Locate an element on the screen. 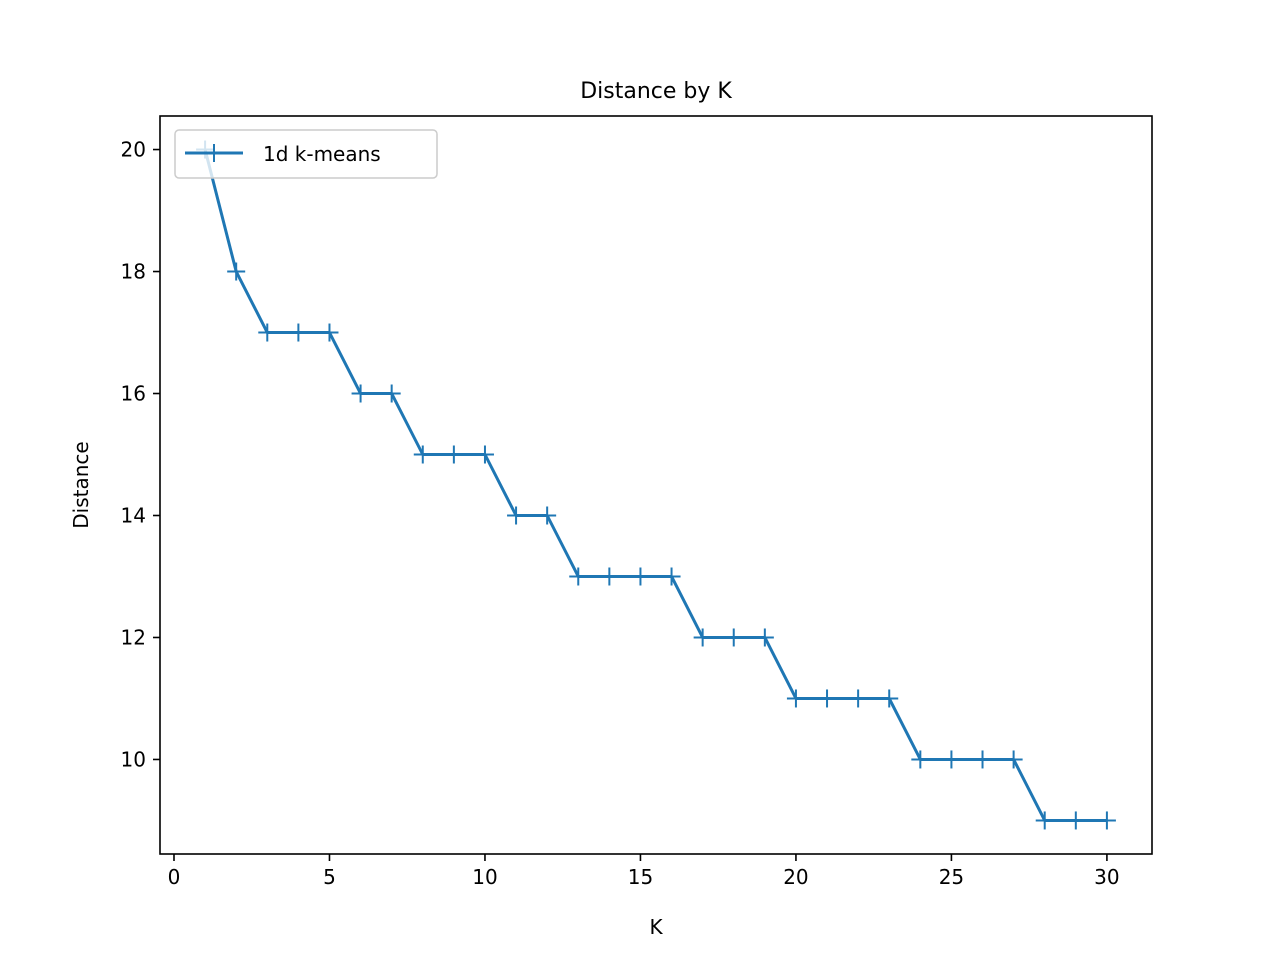  y-tick-label: 20 is located at coordinates (133, 150).